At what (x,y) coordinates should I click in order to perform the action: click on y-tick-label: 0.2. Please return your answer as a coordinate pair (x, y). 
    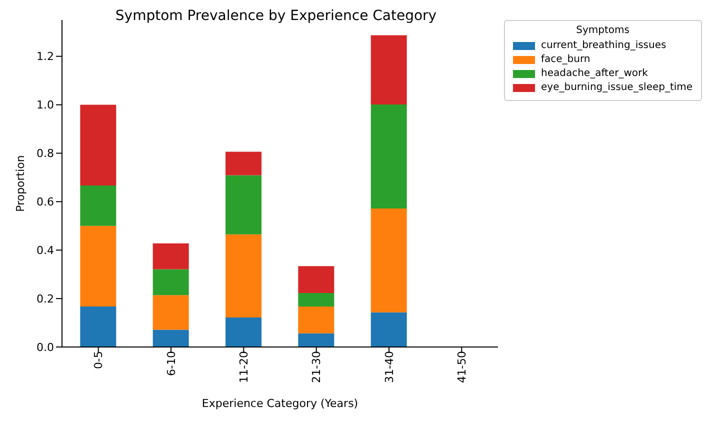
    Looking at the image, I should click on (45, 299).